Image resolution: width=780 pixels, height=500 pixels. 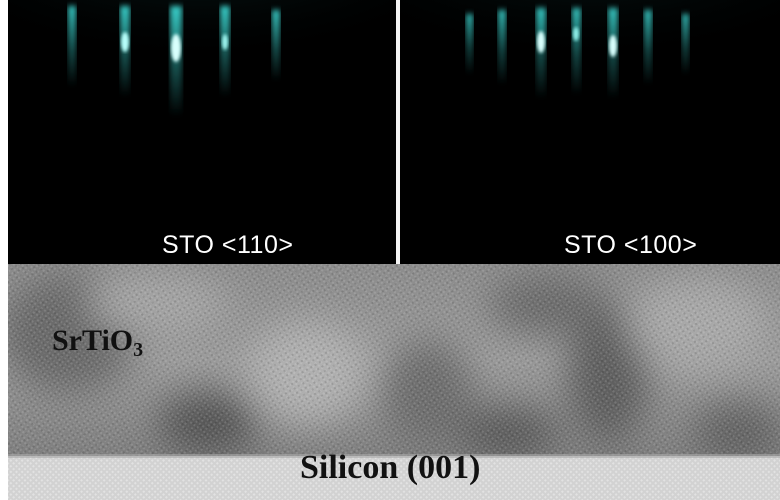 I want to click on srtio3-label-main: SrTiO, so click(x=93, y=340).